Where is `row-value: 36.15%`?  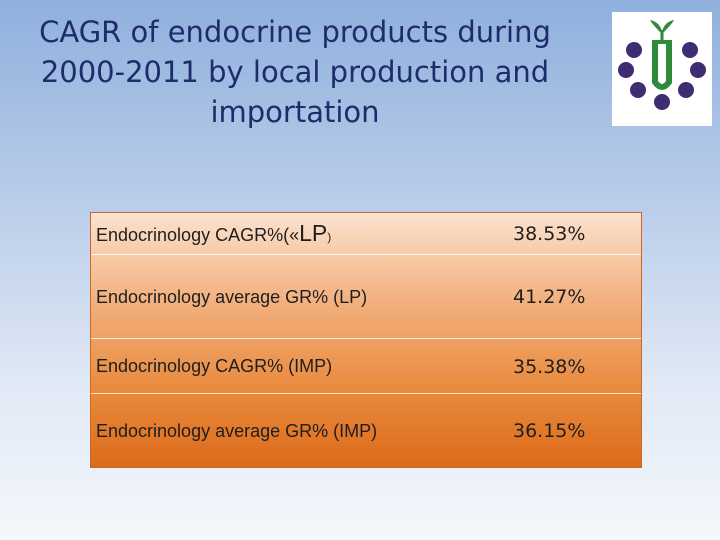
row-value: 36.15% is located at coordinates (549, 431).